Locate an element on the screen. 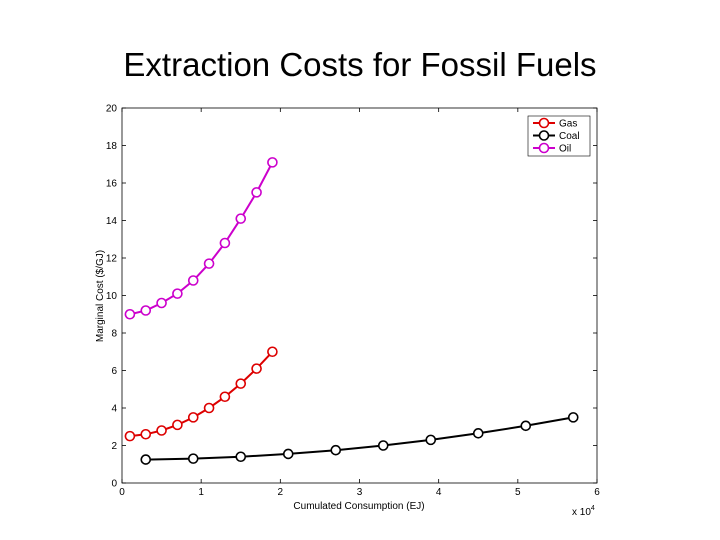  y-tick-label: 2 is located at coordinates (114, 446).